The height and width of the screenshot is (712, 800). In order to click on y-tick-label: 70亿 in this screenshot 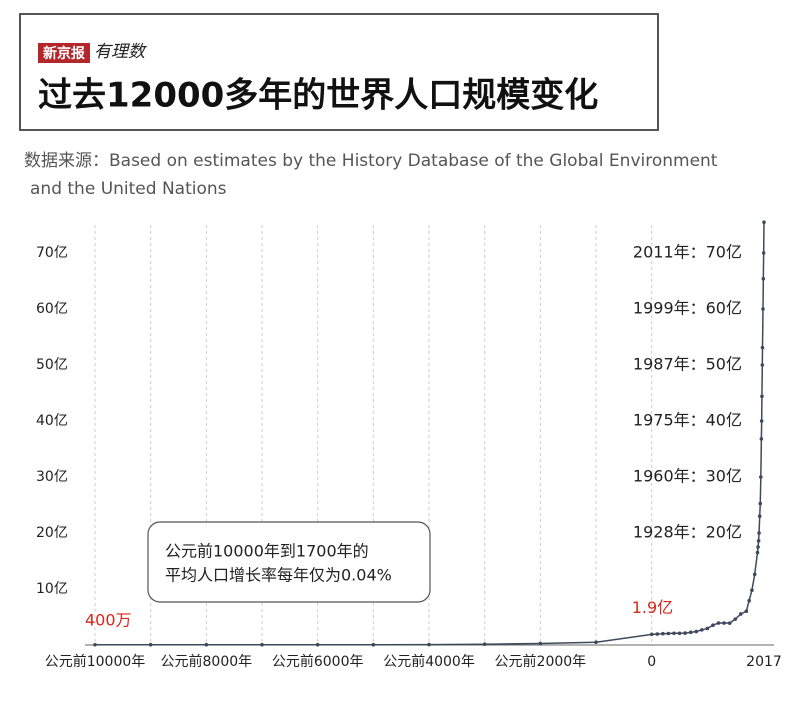, I will do `click(52, 253)`.